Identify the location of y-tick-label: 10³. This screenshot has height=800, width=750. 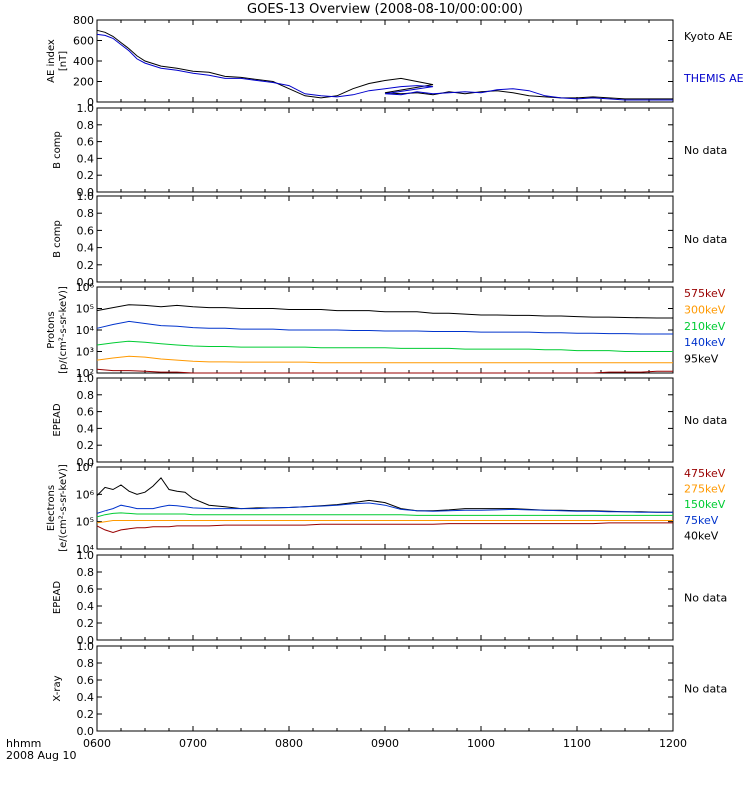
(85, 352).